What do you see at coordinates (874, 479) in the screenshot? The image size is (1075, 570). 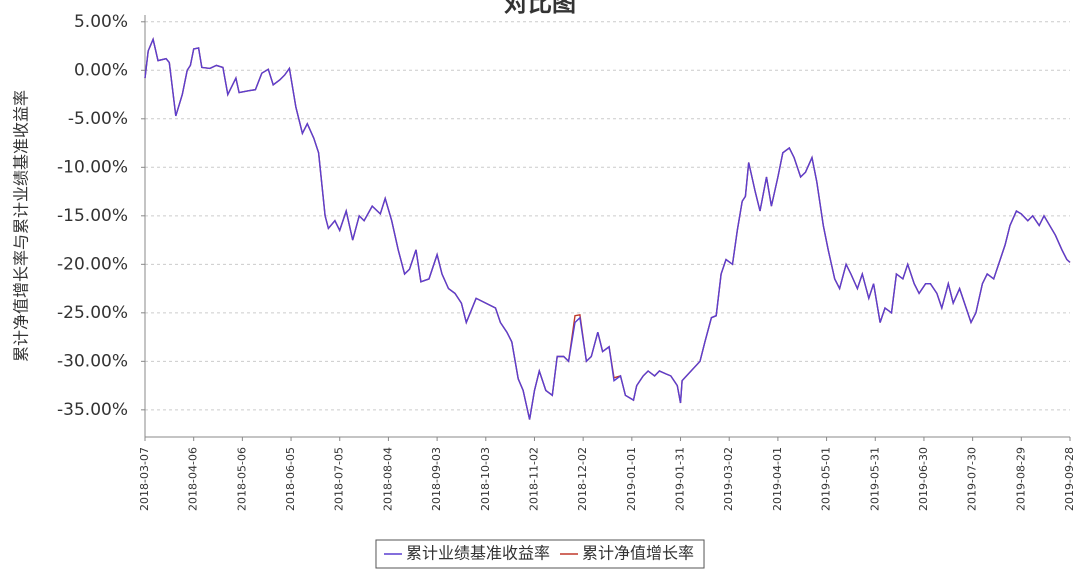 I see `x-tick-label: 2019-05-31` at bounding box center [874, 479].